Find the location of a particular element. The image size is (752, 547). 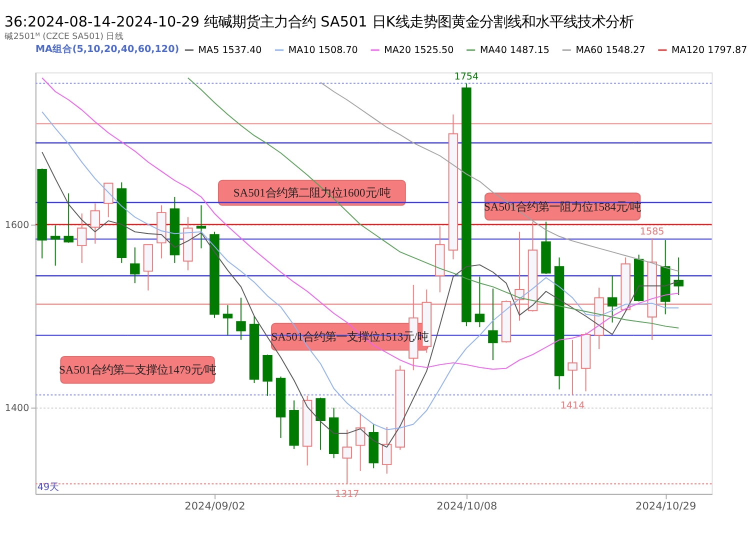

x-tick-label: 2024/09/02 is located at coordinates (215, 506).